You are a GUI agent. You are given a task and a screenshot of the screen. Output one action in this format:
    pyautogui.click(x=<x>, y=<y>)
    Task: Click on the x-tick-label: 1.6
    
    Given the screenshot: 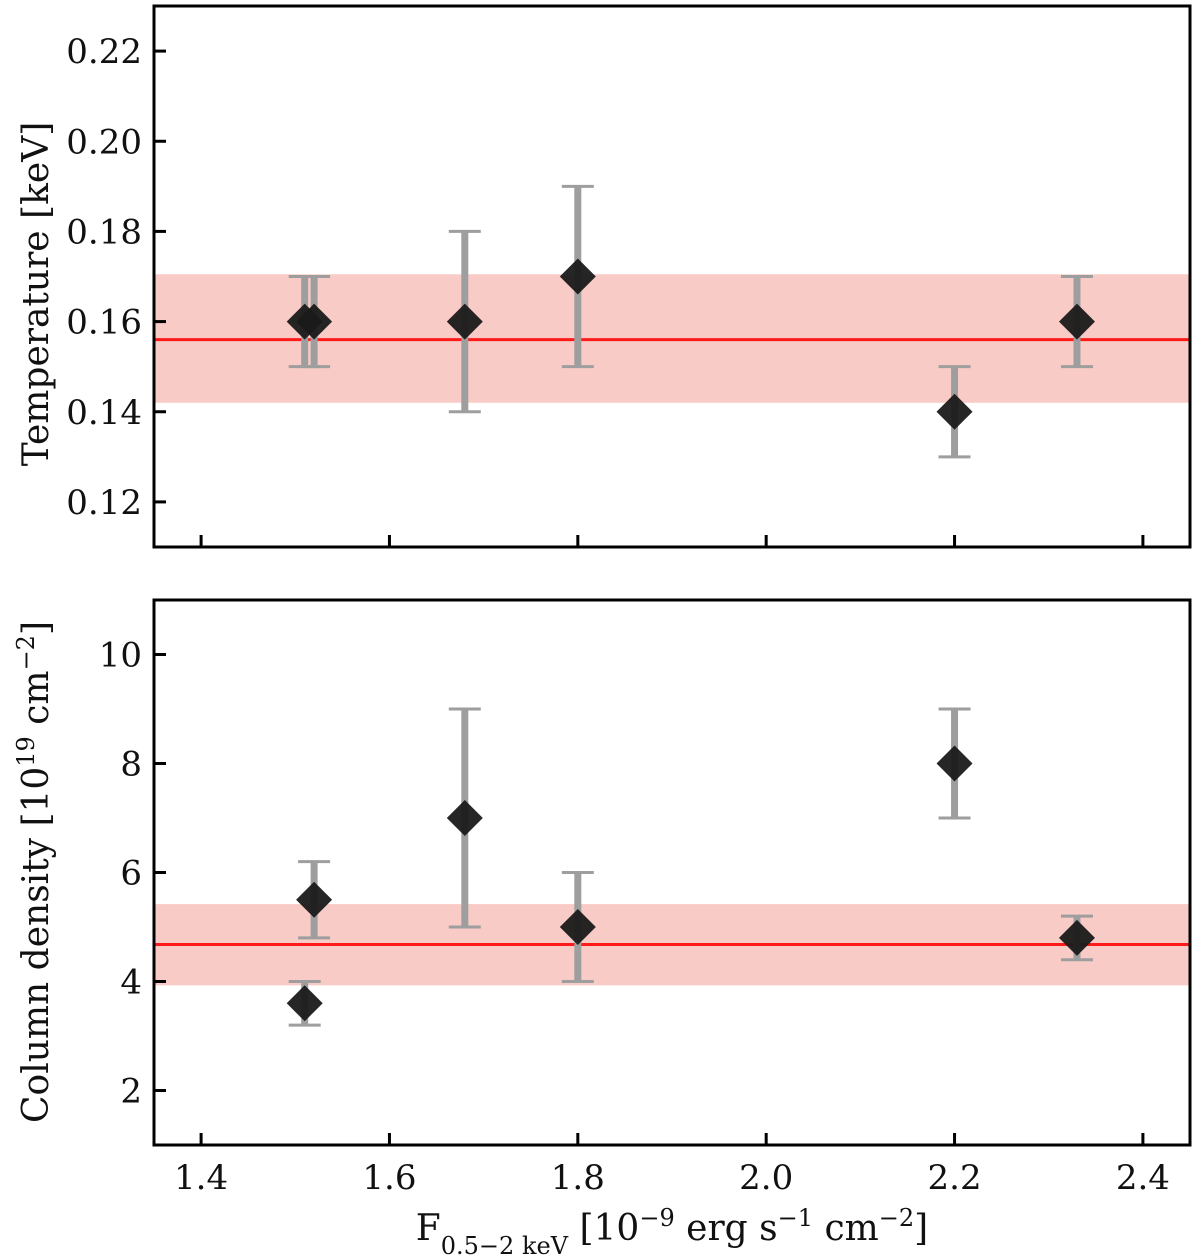 What is the action you would take?
    pyautogui.click(x=389, y=1178)
    